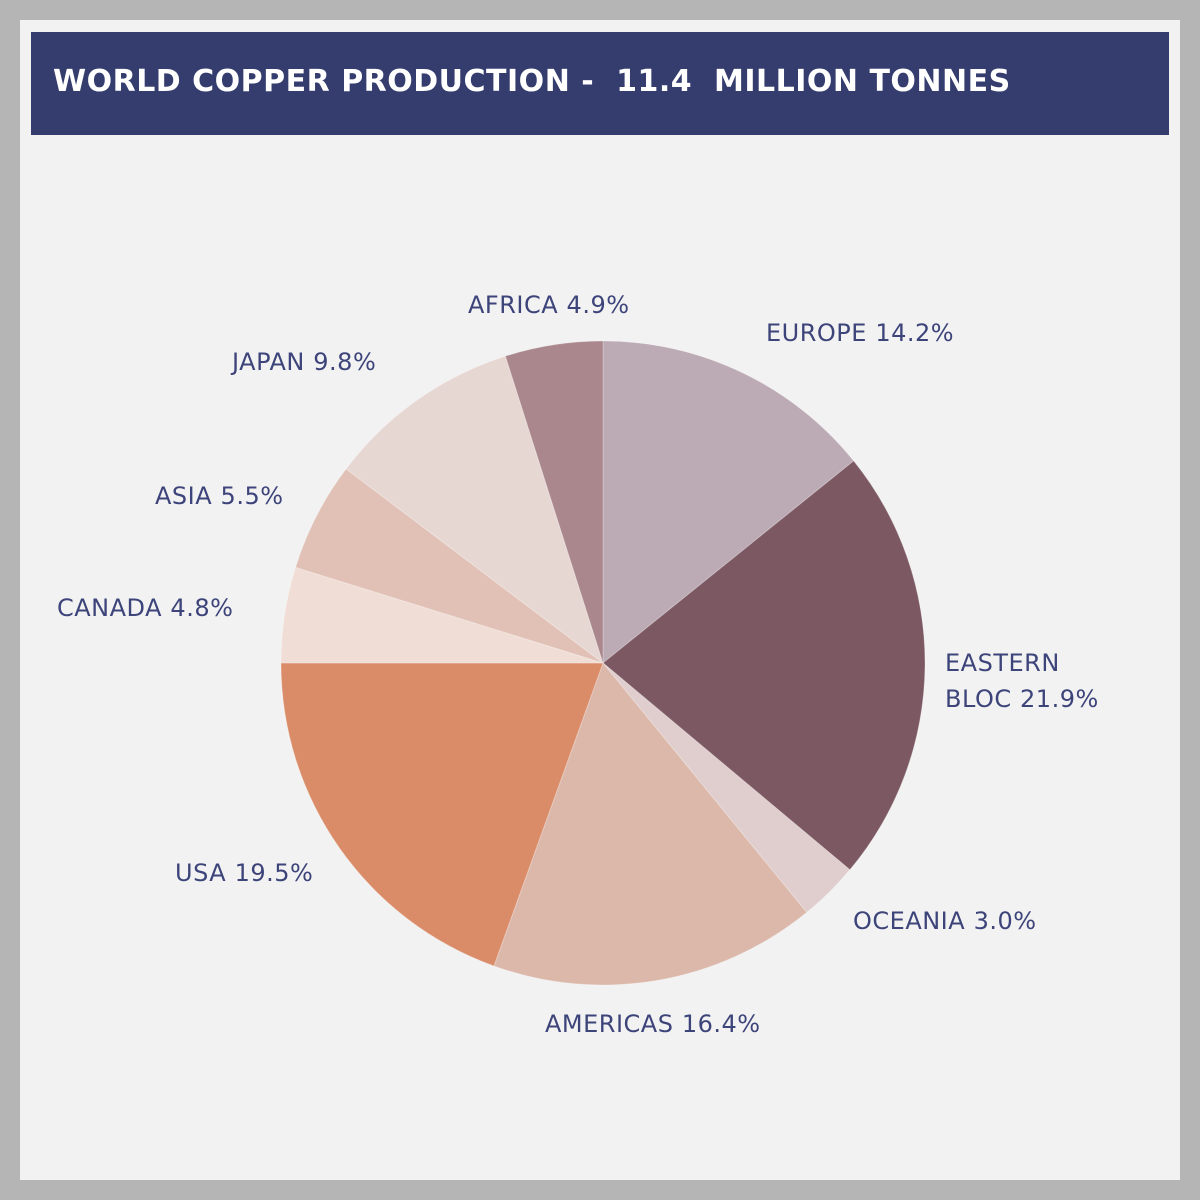 The height and width of the screenshot is (1200, 1200). What do you see at coordinates (816, 333) in the screenshot?
I see `category-label: EUROPE` at bounding box center [816, 333].